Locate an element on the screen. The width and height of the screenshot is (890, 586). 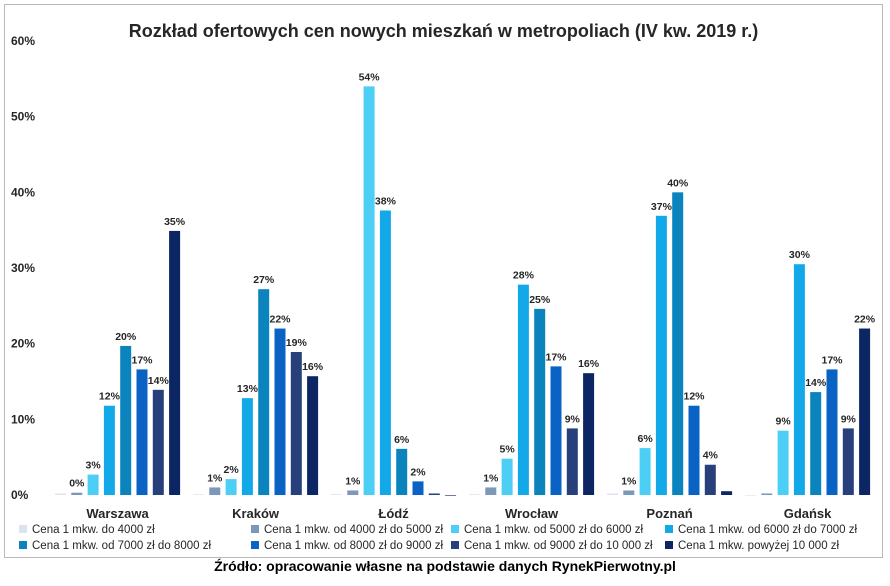
category-label: Wrocław is located at coordinates (532, 513).